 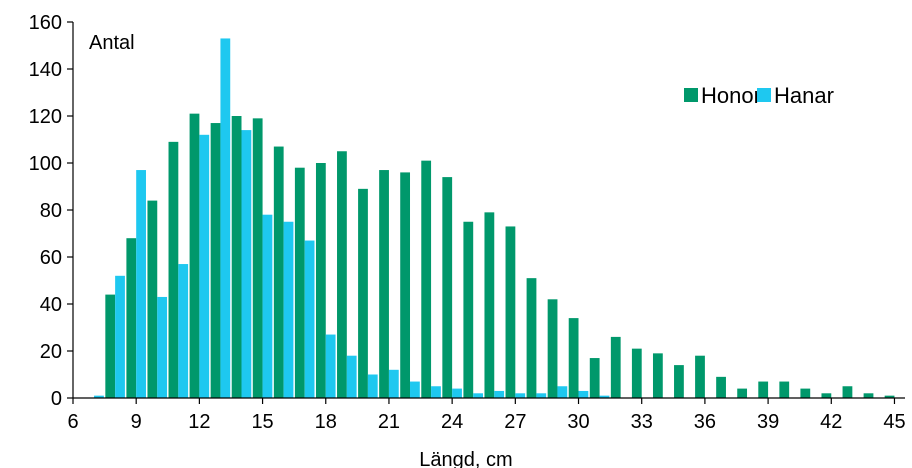 I want to click on legend: Honor Hanar, so click(x=759, y=95).